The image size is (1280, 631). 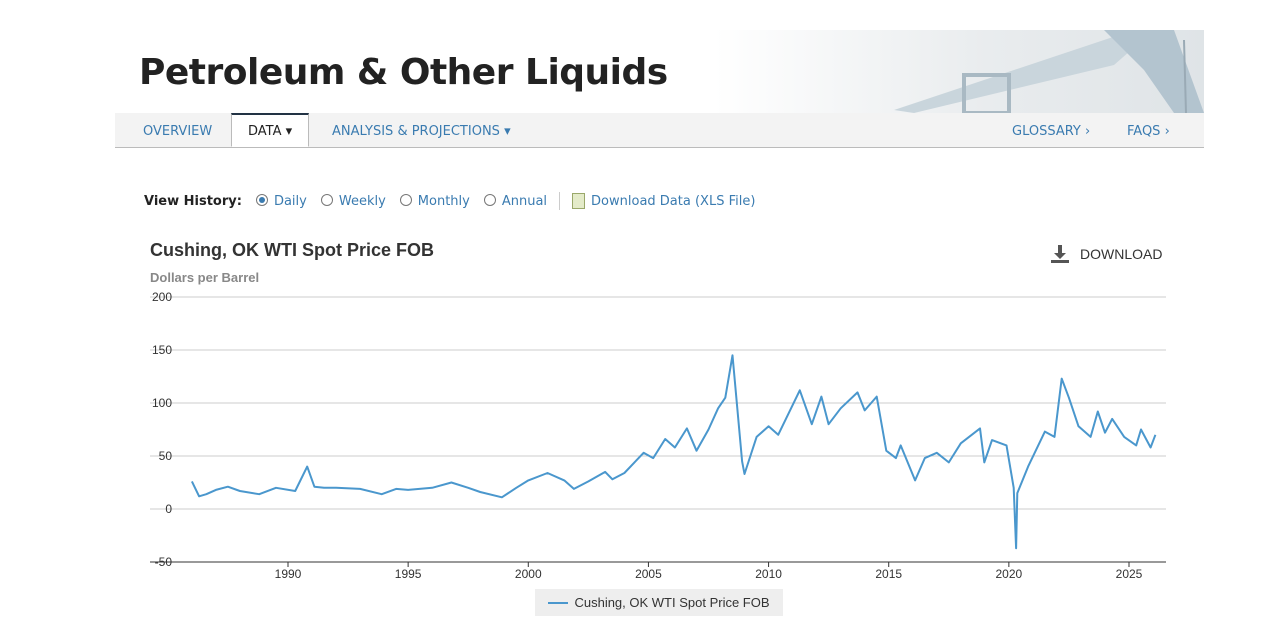 I want to click on option-annual: Annual, so click(x=524, y=201).